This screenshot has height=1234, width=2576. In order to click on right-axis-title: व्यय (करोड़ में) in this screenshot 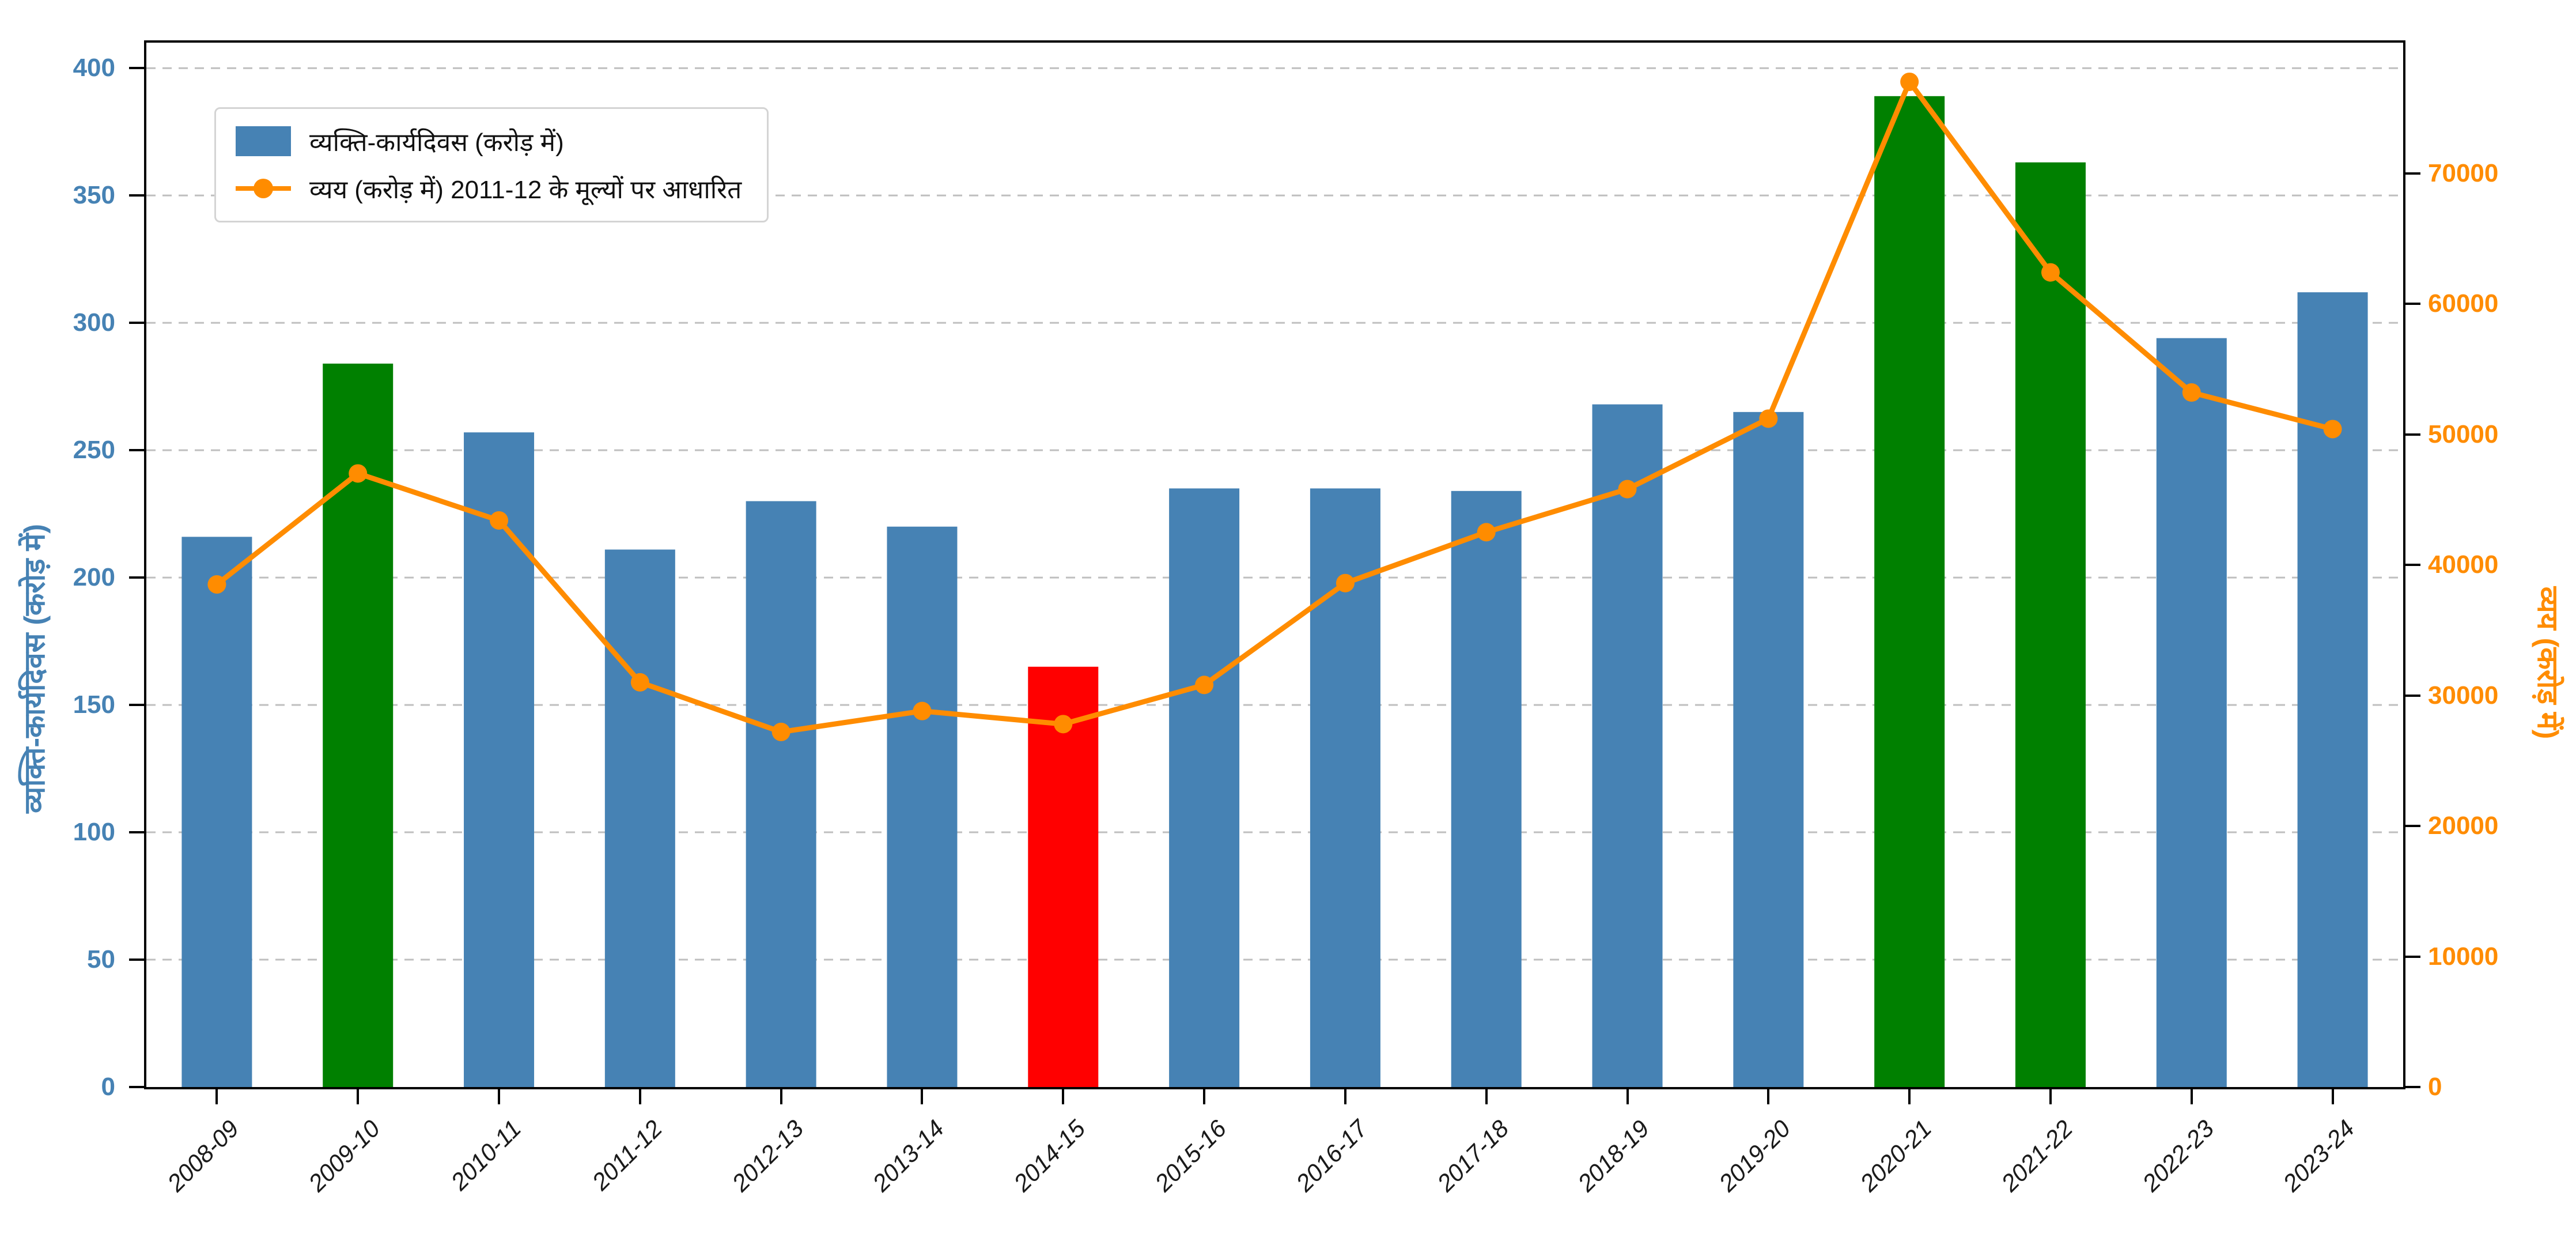, I will do `click(2548, 662)`.